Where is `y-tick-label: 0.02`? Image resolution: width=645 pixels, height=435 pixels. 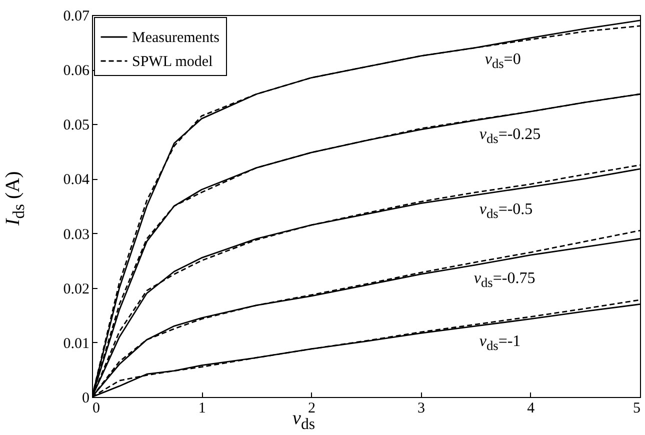
y-tick-label: 0.02 is located at coordinates (76, 289).